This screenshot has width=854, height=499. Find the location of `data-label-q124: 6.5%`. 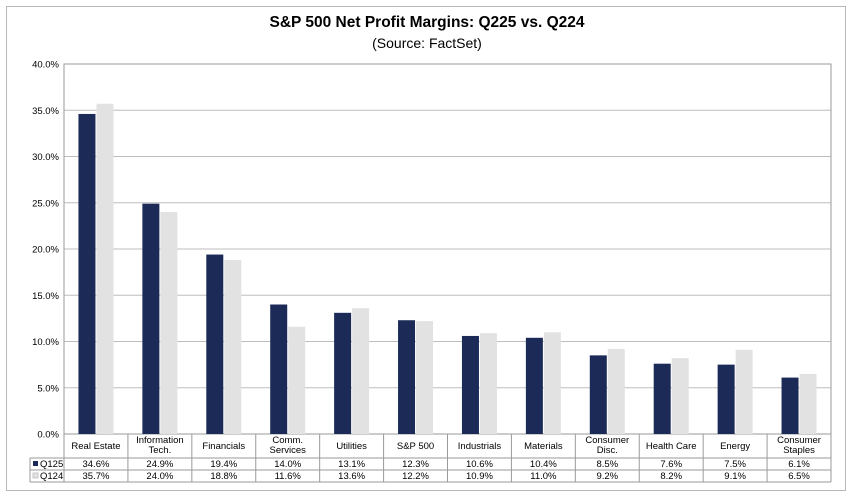

data-label-q124: 6.5% is located at coordinates (799, 476).